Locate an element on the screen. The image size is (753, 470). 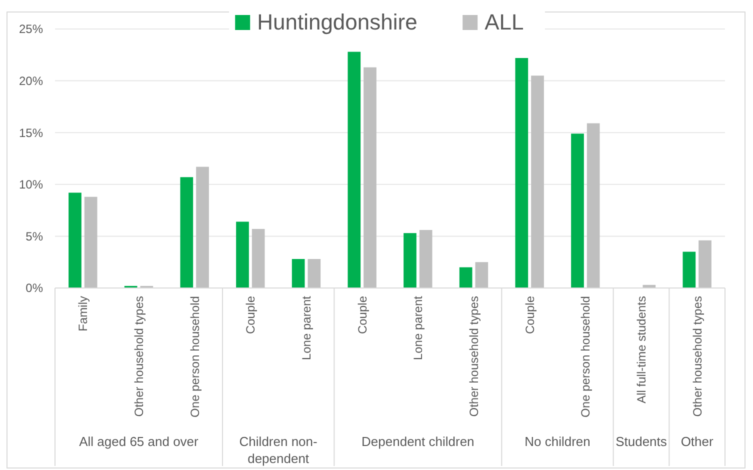
y-tick-label: 0% is located at coordinates (35, 288).